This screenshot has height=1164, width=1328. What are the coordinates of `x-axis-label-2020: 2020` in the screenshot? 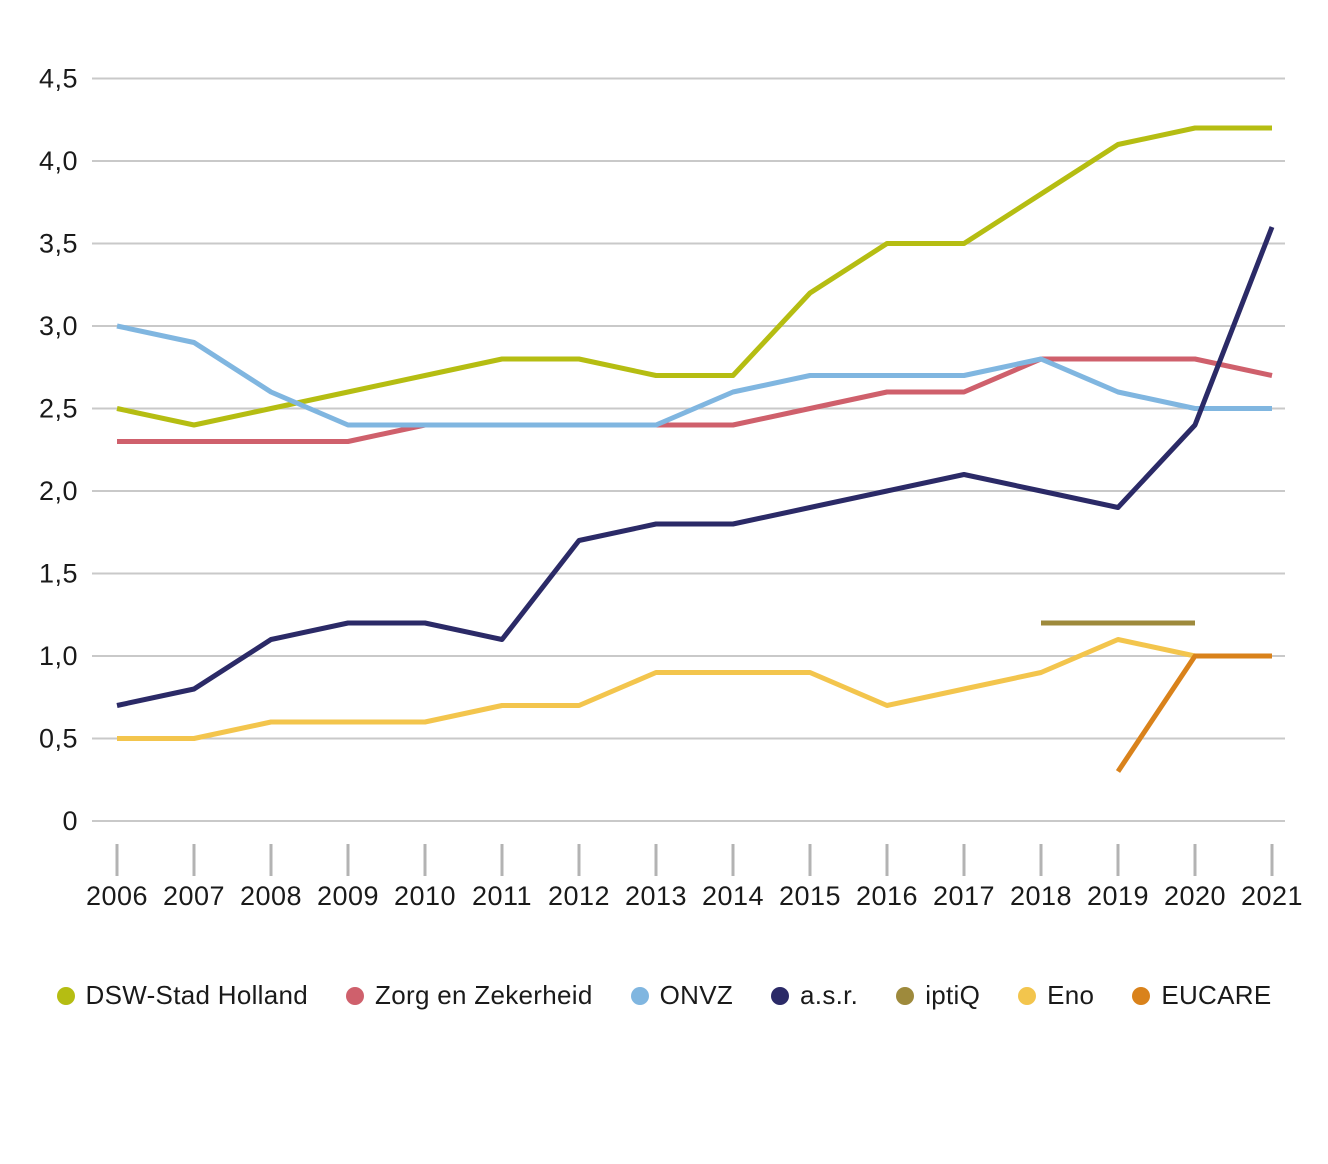 It's located at (1195, 896).